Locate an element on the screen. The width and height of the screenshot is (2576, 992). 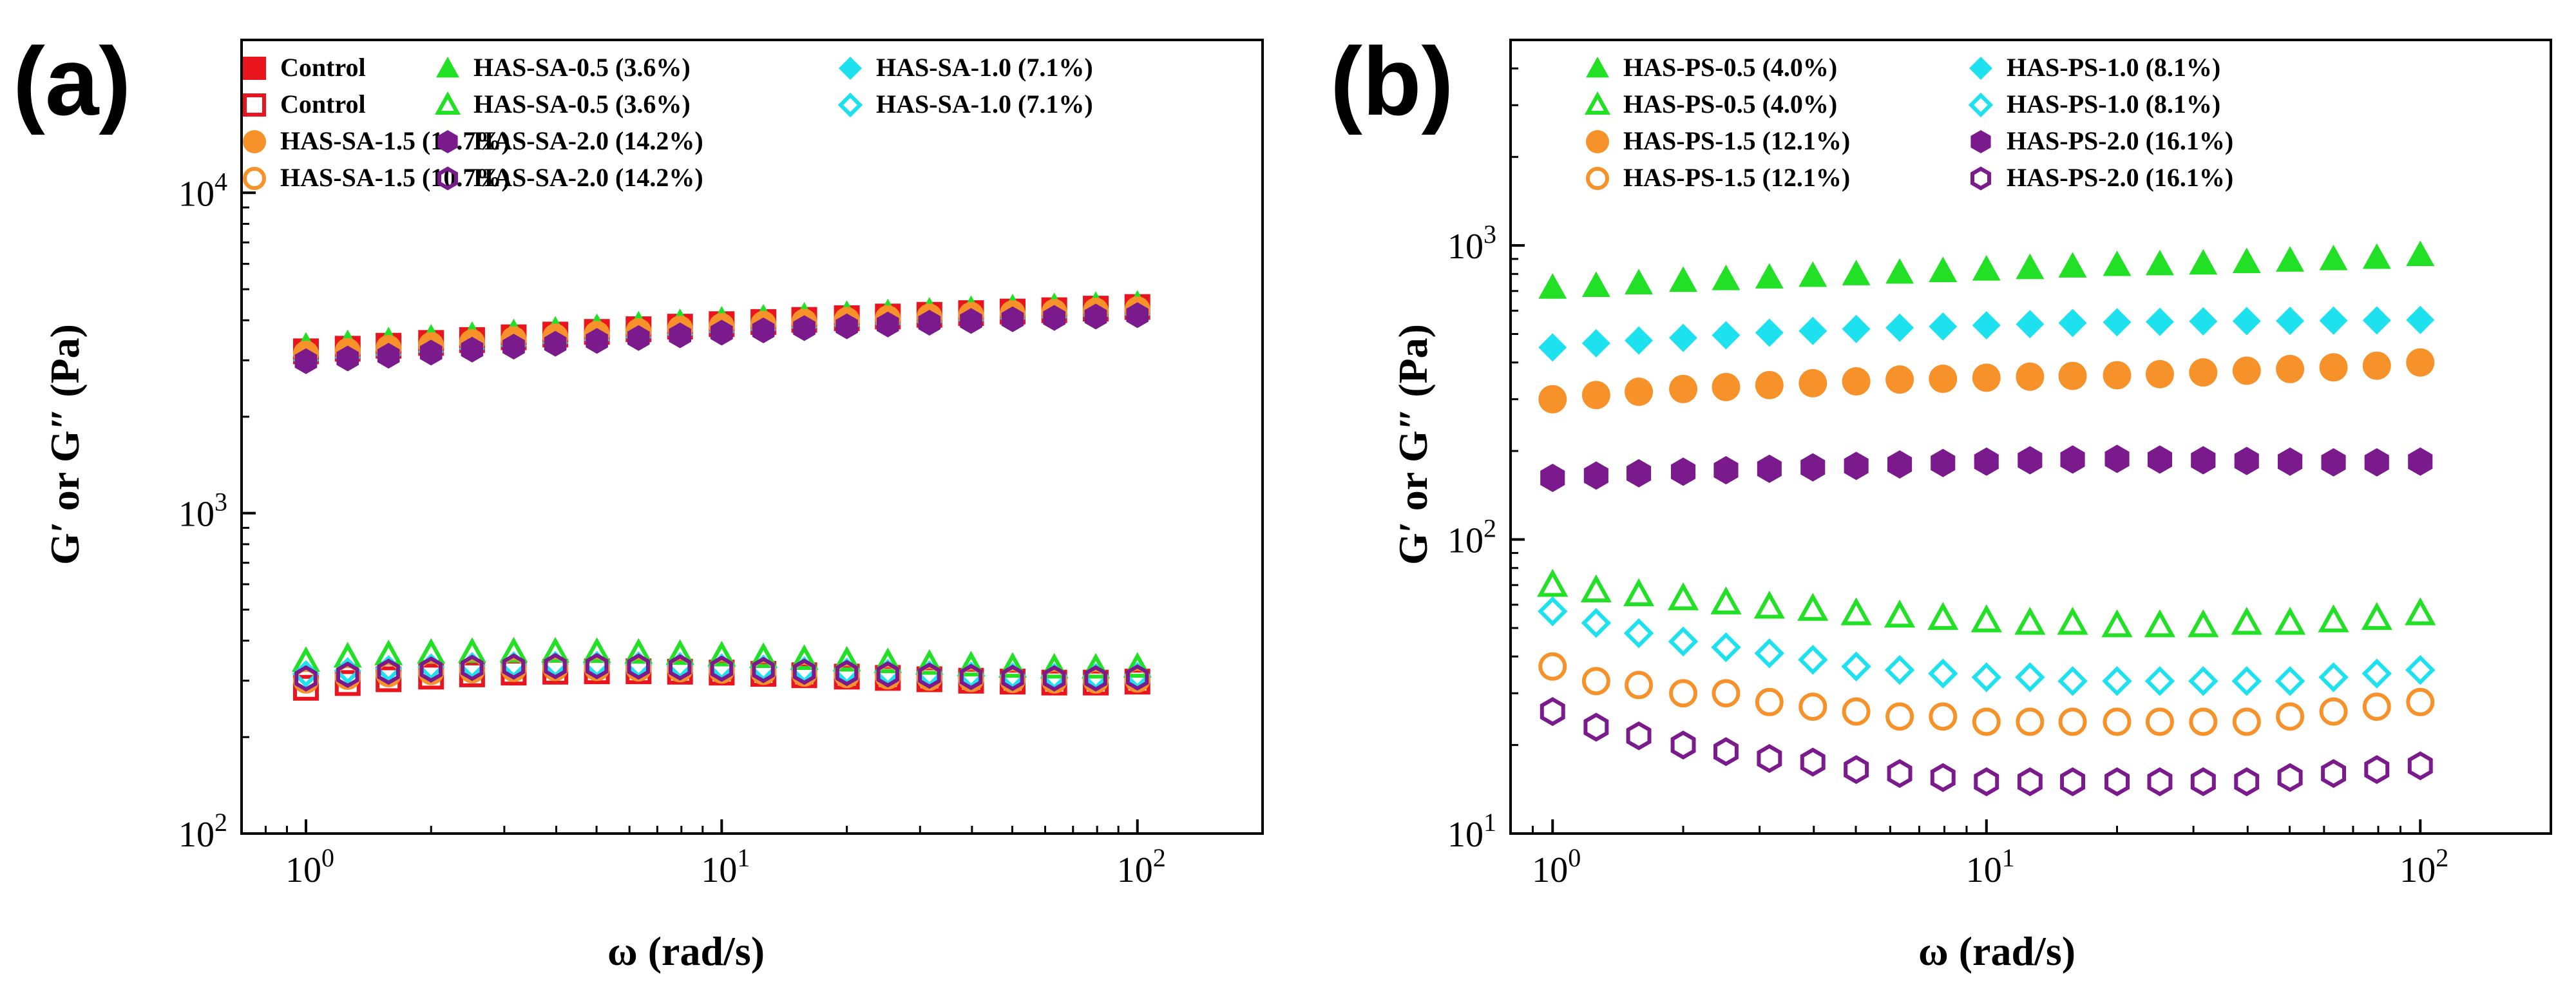
x-ticks-a: 10⁰ 10¹ 10² is located at coordinates (752, 855).